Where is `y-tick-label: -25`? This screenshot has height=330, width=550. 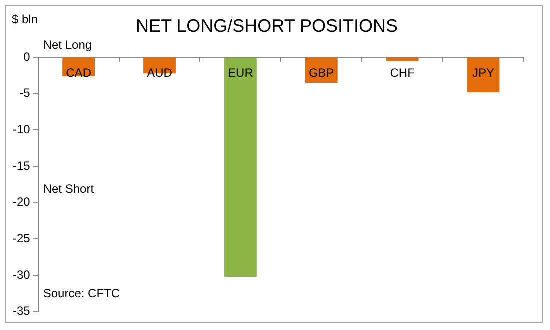 y-tick-label: -25 is located at coordinates (22, 238).